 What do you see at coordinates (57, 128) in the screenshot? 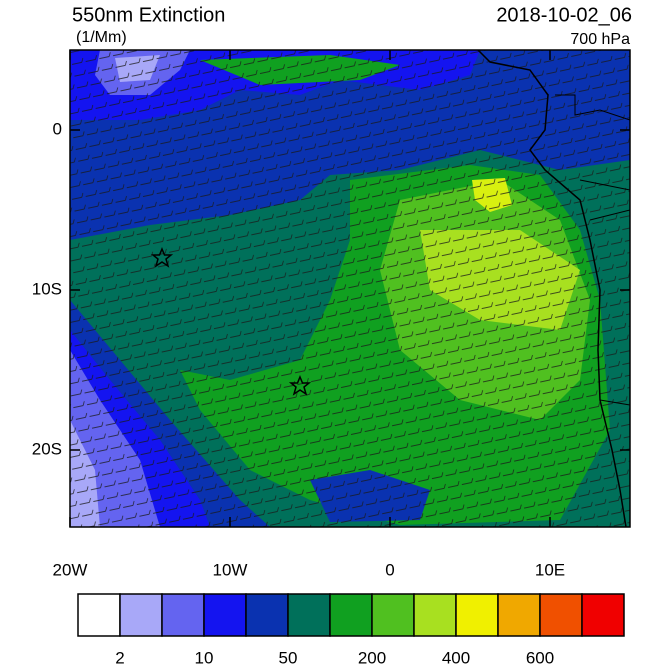
I see `lat-label: 0` at bounding box center [57, 128].